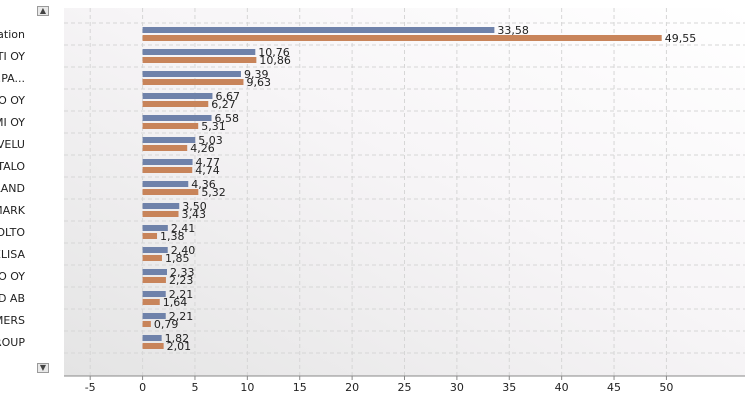 The height and width of the screenshot is (402, 748). What do you see at coordinates (12, 320) in the screenshot?
I see `category-label: ...MERS` at bounding box center [12, 320].